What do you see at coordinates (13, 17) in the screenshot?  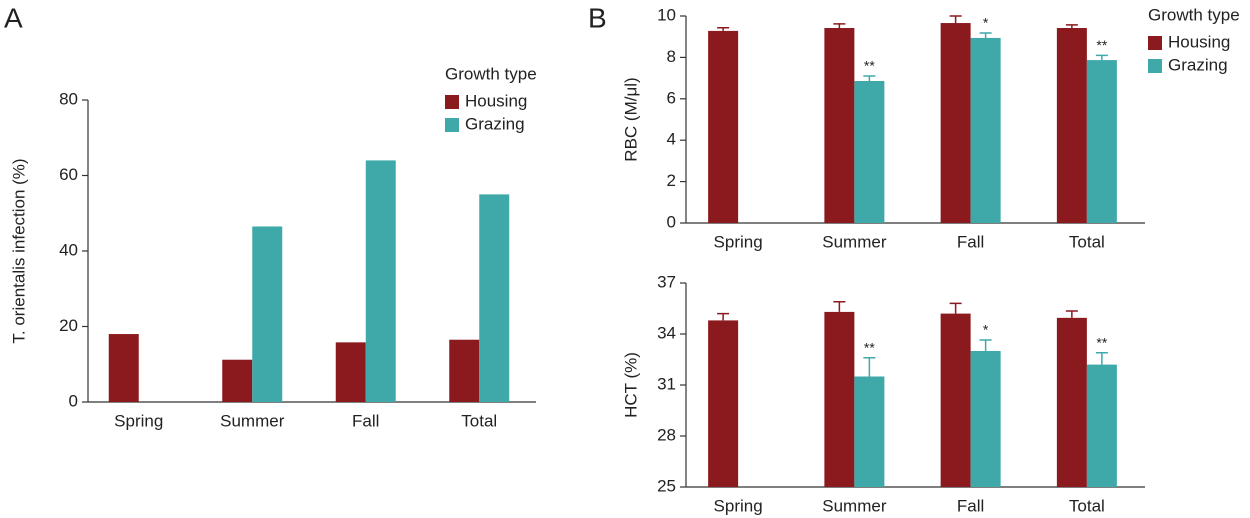 I see `panel-label: A` at bounding box center [13, 17].